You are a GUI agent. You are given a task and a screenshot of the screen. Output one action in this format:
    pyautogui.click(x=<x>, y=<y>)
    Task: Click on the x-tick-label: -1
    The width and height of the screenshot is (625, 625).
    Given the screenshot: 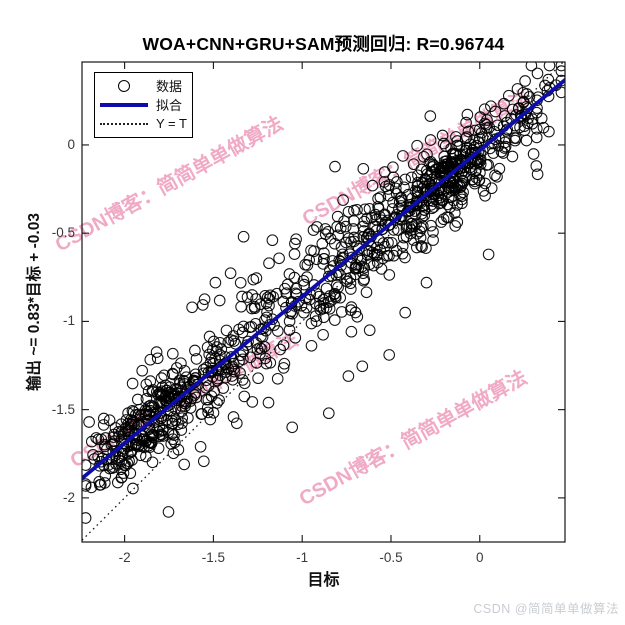 What is the action you would take?
    pyautogui.click(x=302, y=557)
    